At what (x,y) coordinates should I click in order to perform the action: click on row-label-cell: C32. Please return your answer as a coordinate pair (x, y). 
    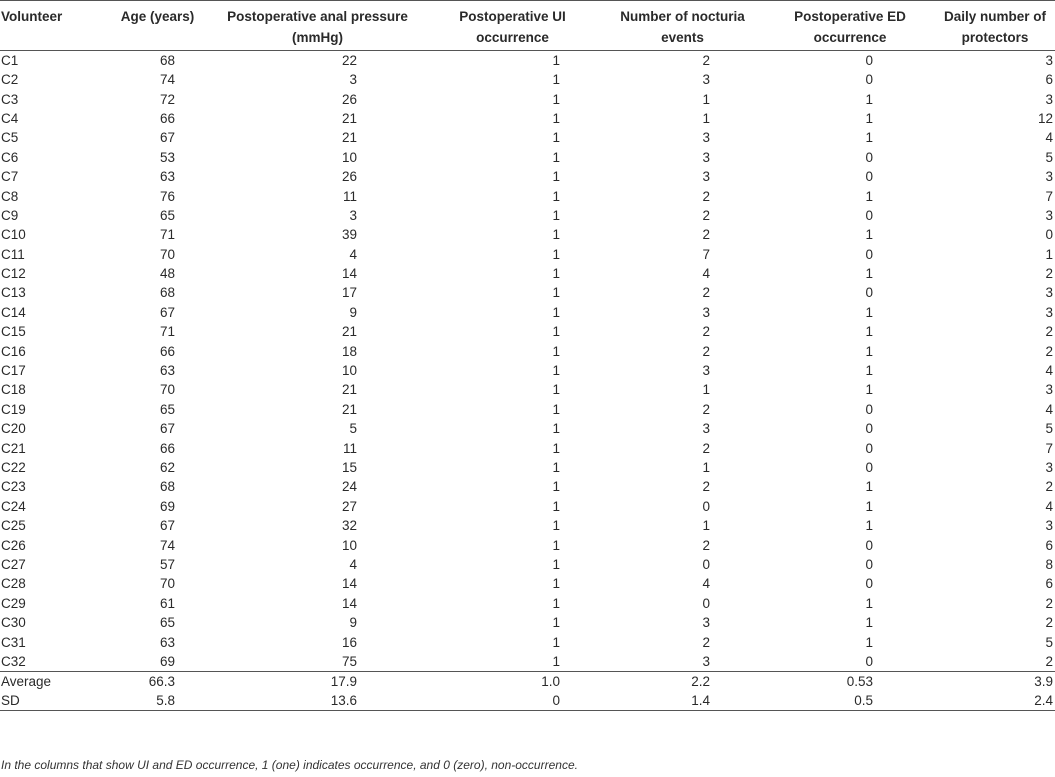
    Looking at the image, I should click on (13, 661).